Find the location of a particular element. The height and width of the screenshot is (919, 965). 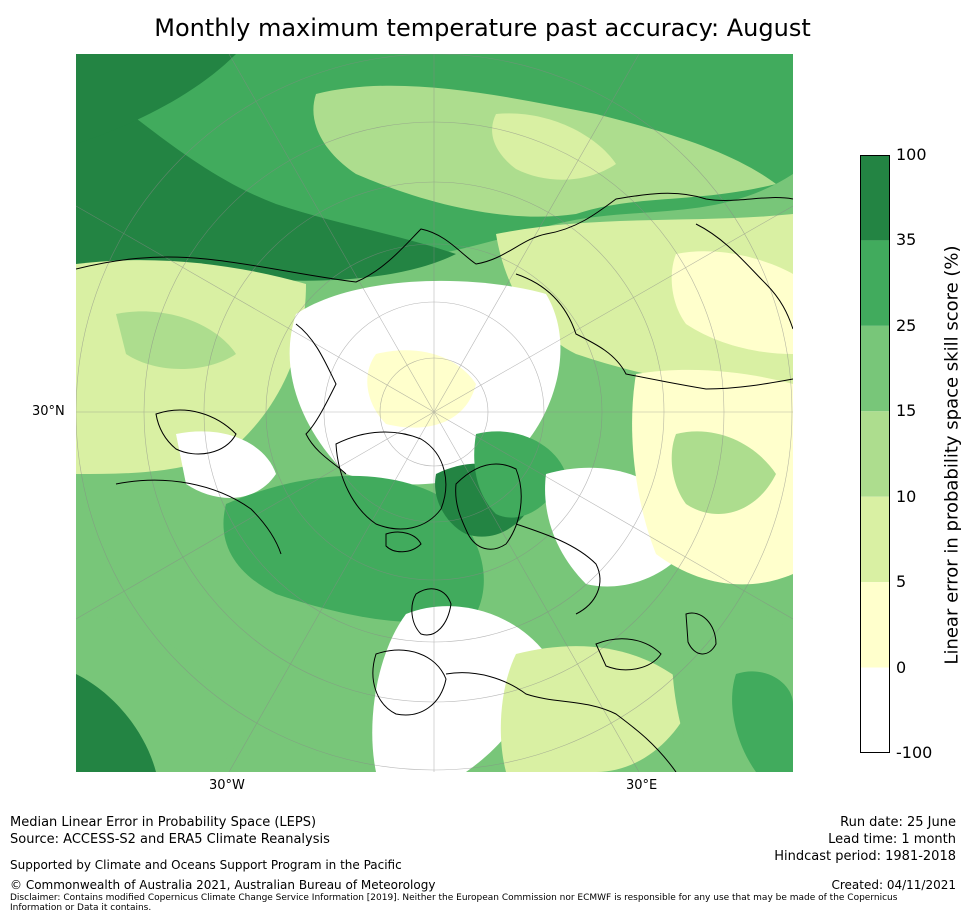

coast-iceland is located at coordinates (403, 542).